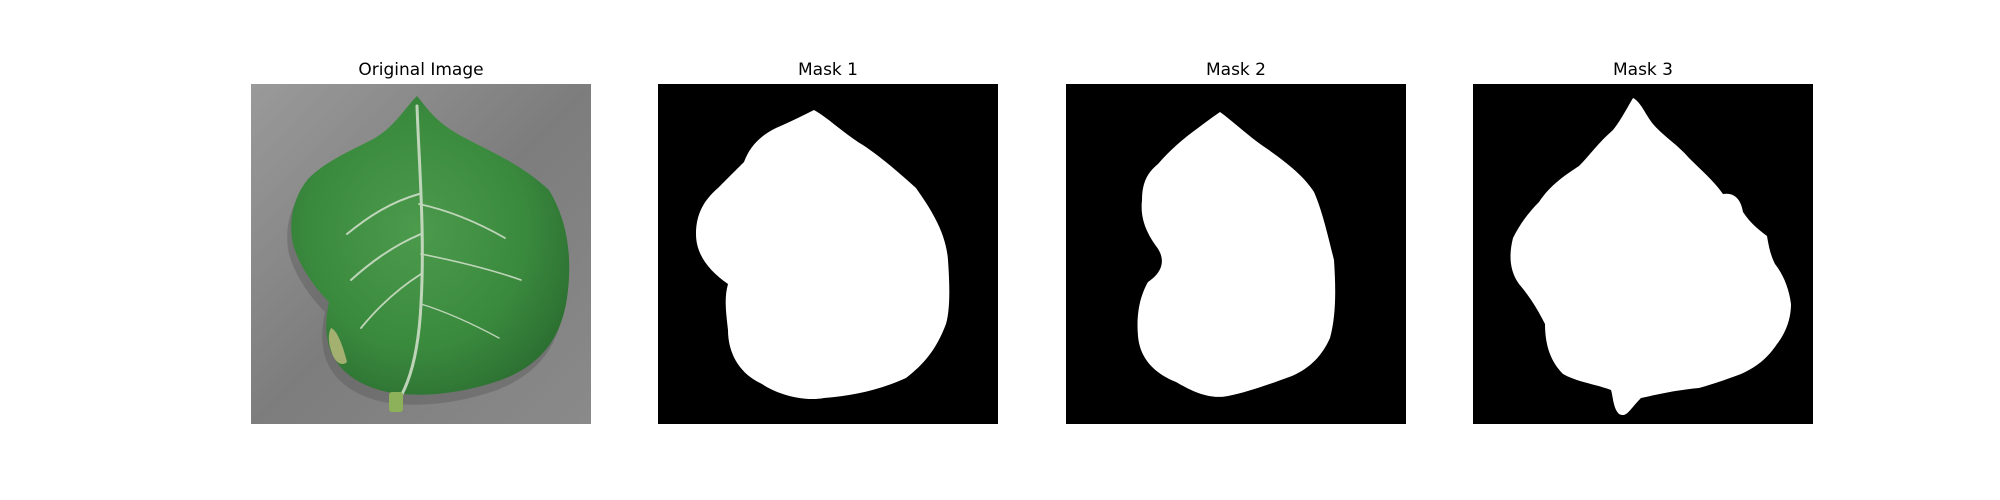 This screenshot has width=2000, height=500. I want to click on panel-title: Original Image, so click(421, 70).